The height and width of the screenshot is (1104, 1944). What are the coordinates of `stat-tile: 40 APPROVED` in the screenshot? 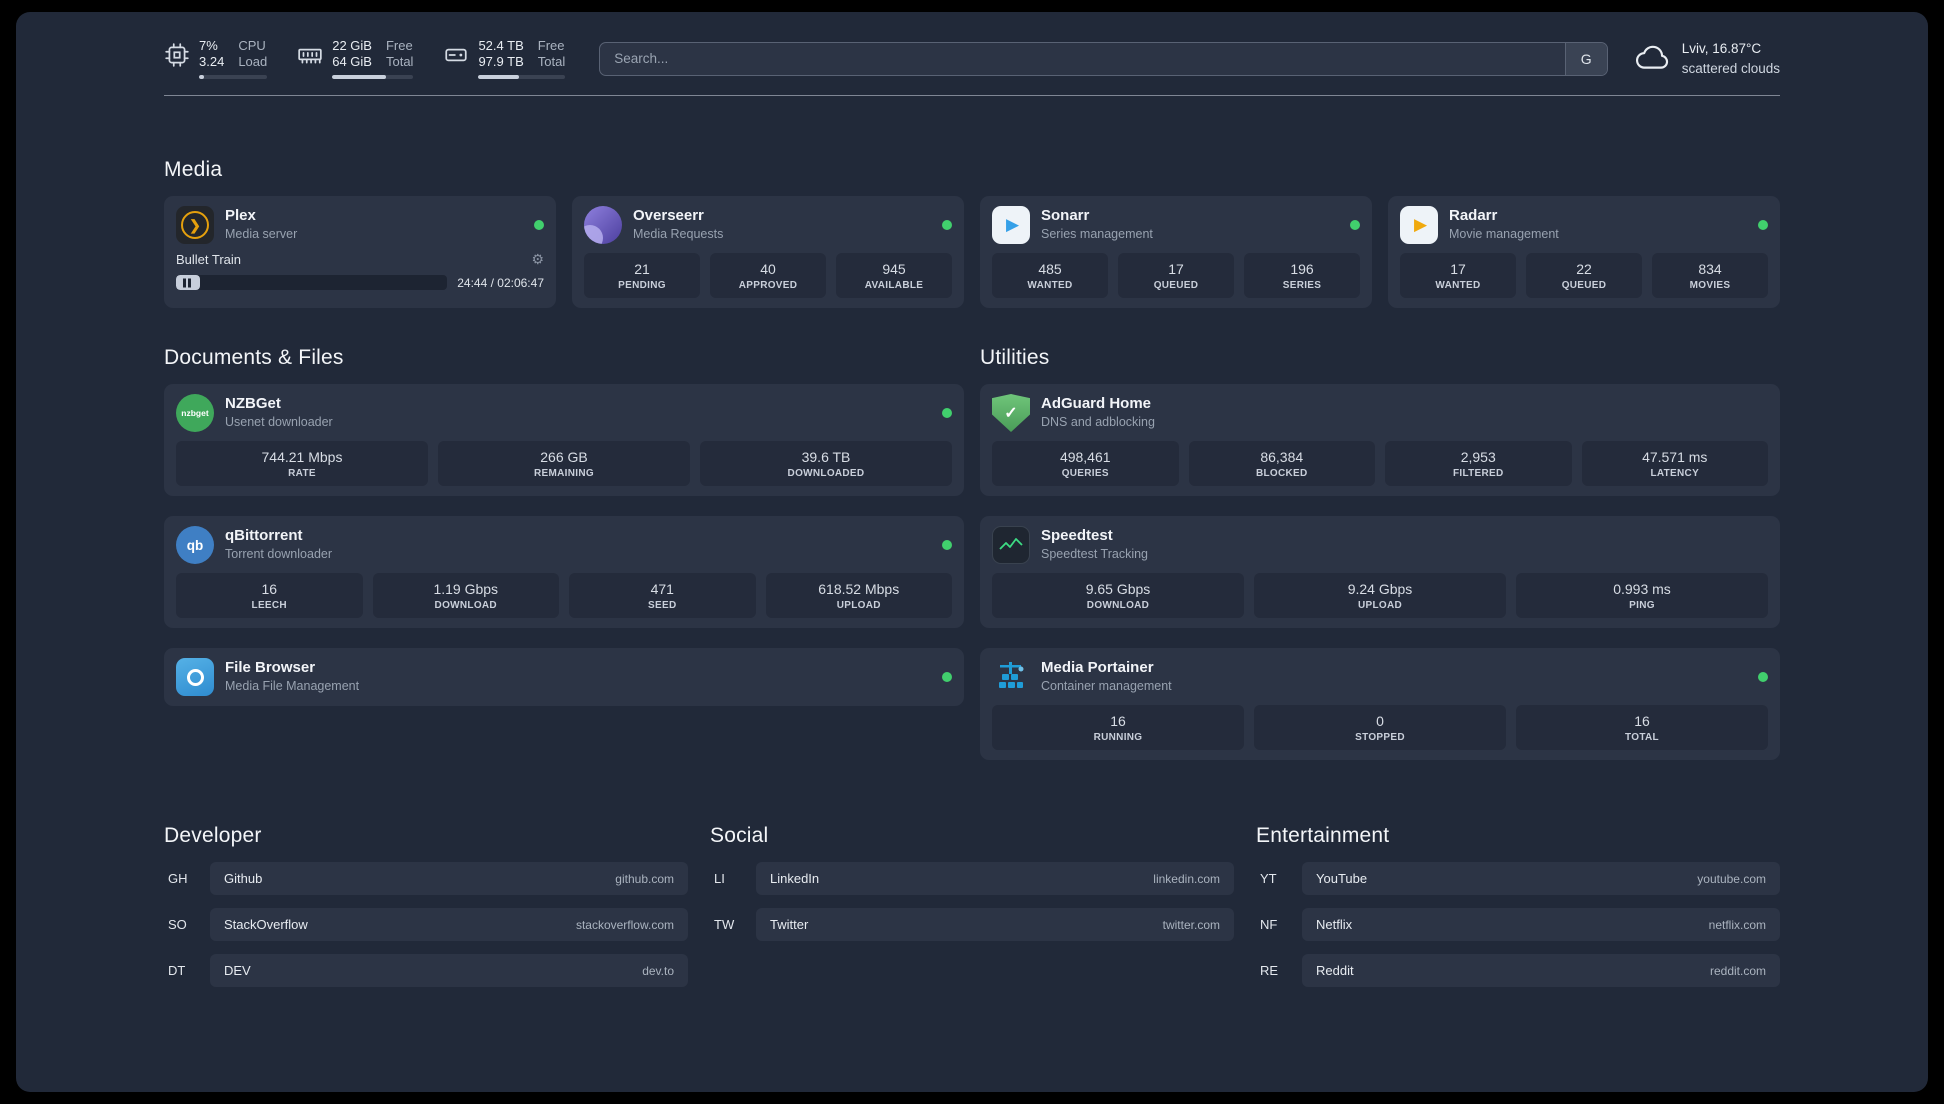 It's located at (768, 275).